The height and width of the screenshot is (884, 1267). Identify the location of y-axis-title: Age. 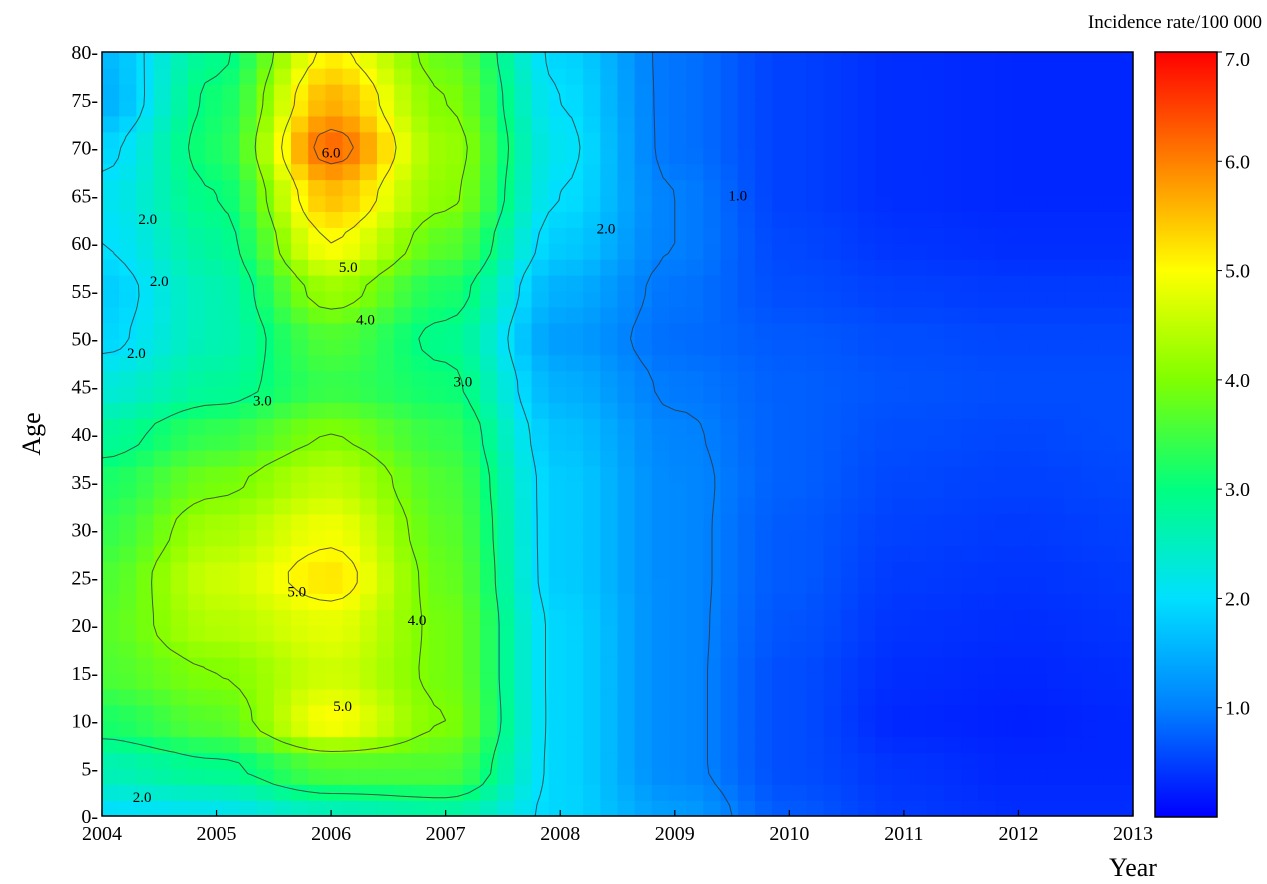
(31, 433).